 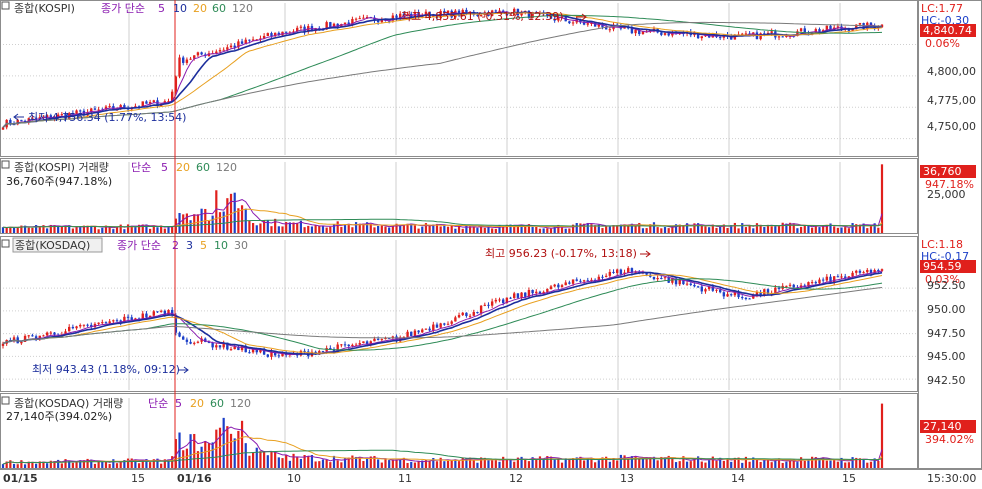 I want to click on kosdaq-title-box, so click(x=57, y=245).